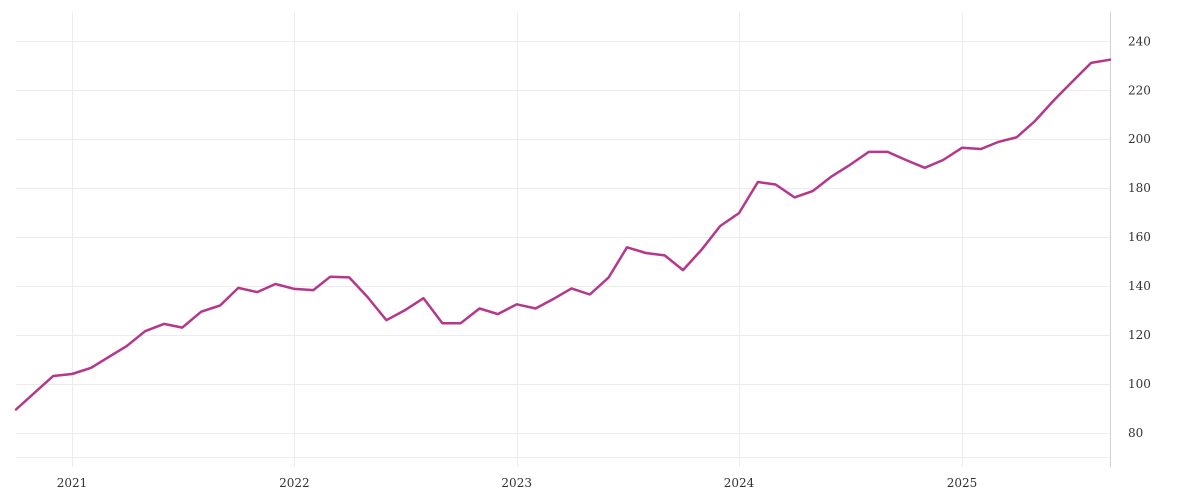  What do you see at coordinates (1135, 433) in the screenshot?
I see `y-tick-label-80: 80` at bounding box center [1135, 433].